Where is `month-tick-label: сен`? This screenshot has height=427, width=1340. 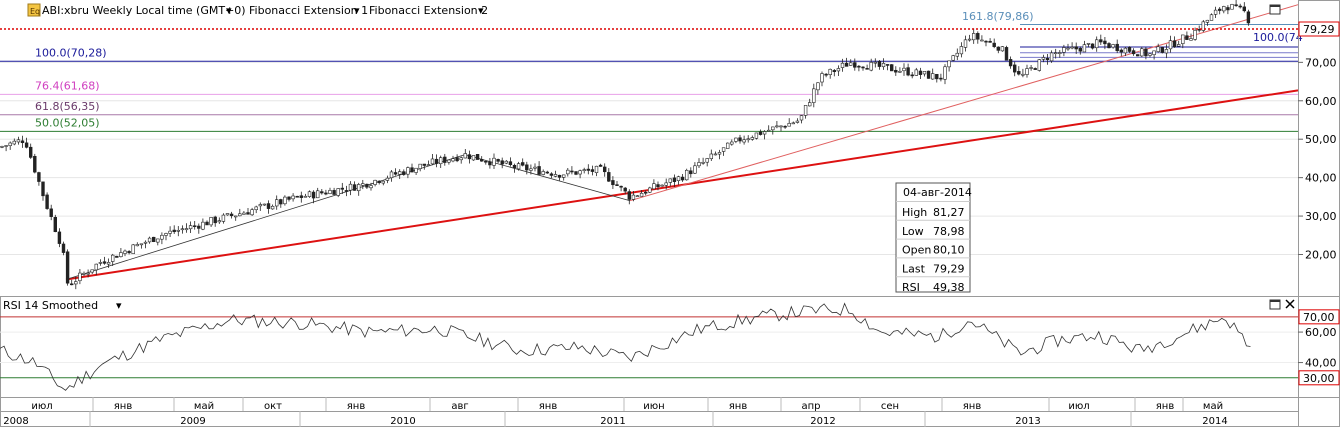
month-tick-label: сен is located at coordinates (890, 406).